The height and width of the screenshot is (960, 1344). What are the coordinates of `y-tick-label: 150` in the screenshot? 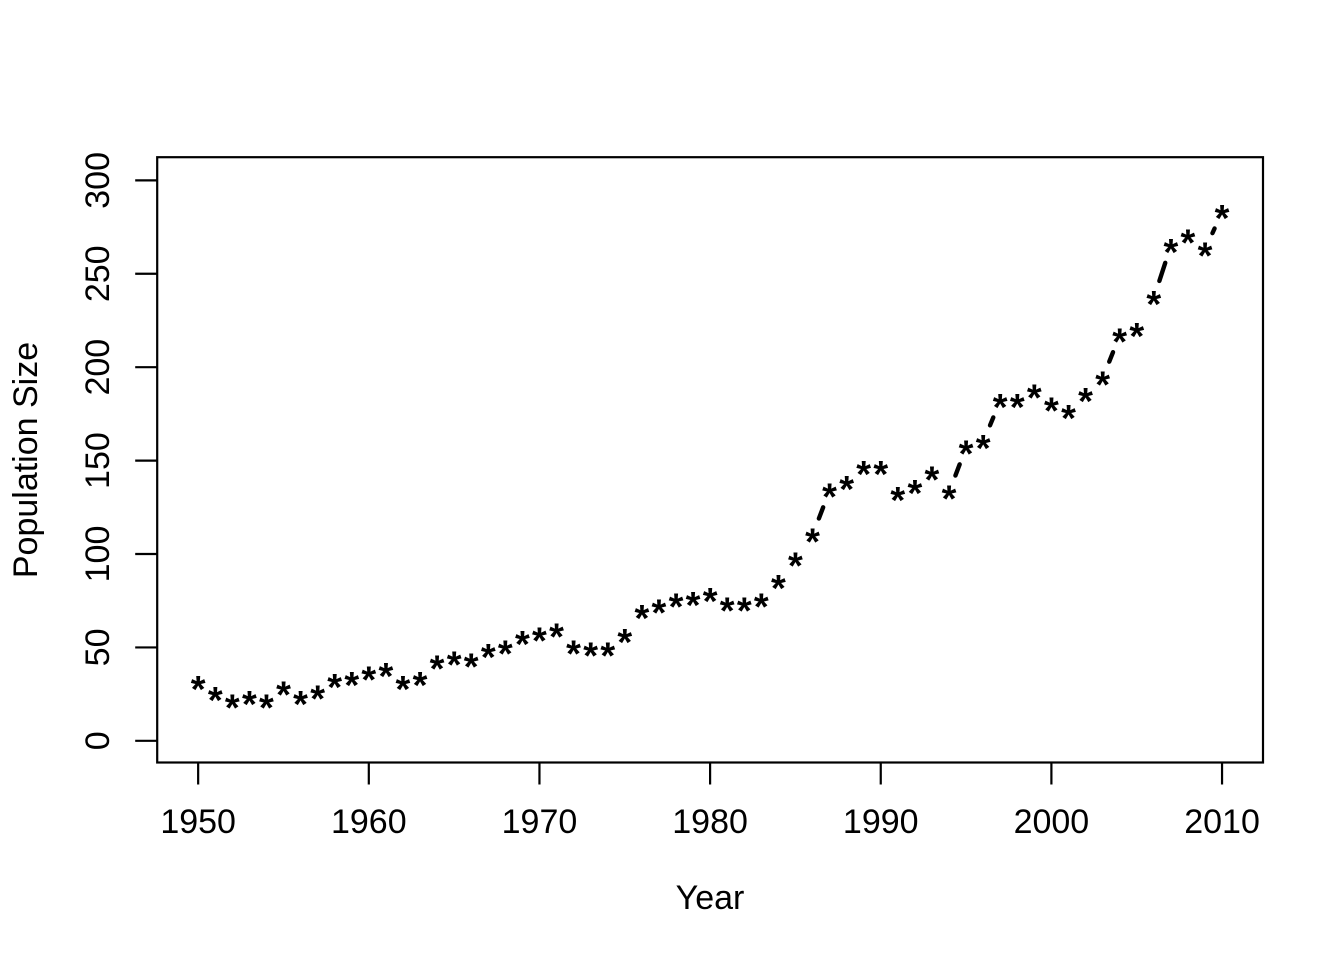 It's located at (98, 460).